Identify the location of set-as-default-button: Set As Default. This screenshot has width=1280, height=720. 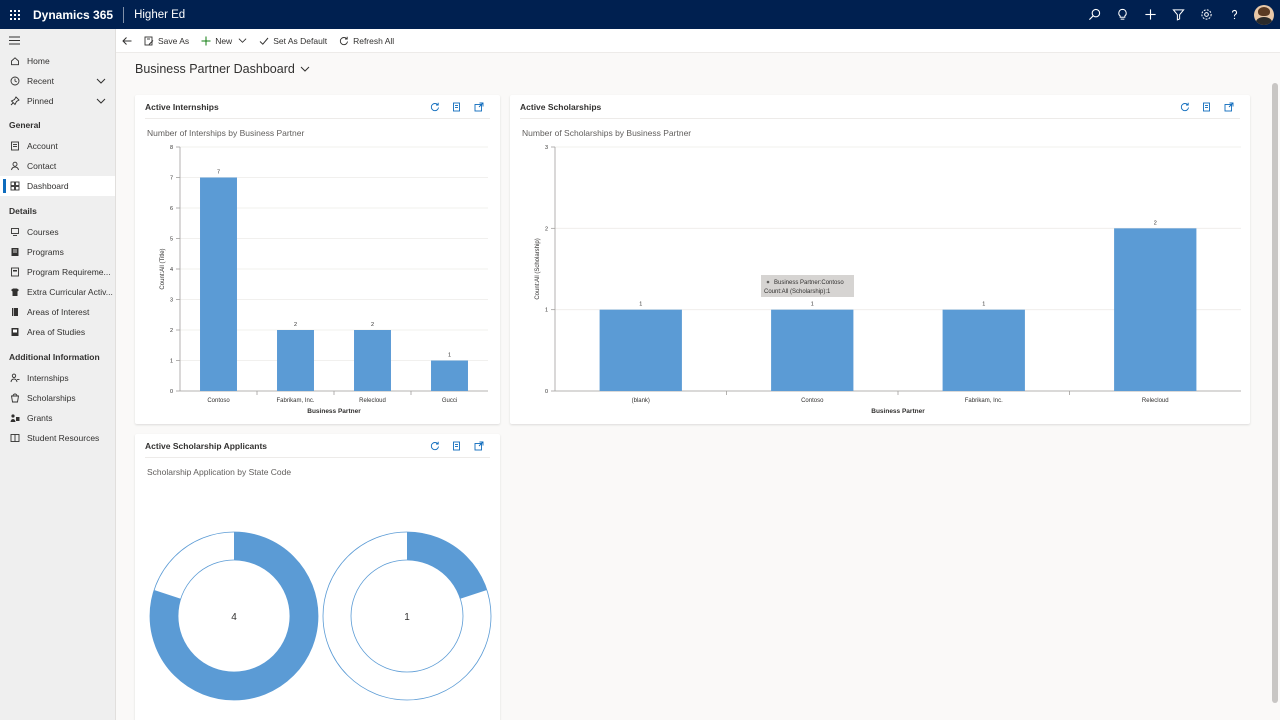
(293, 41).